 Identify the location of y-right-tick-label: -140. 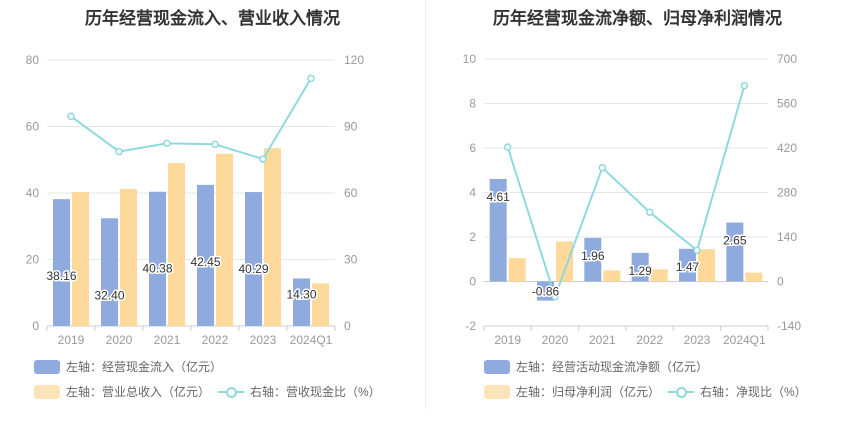
(789, 326).